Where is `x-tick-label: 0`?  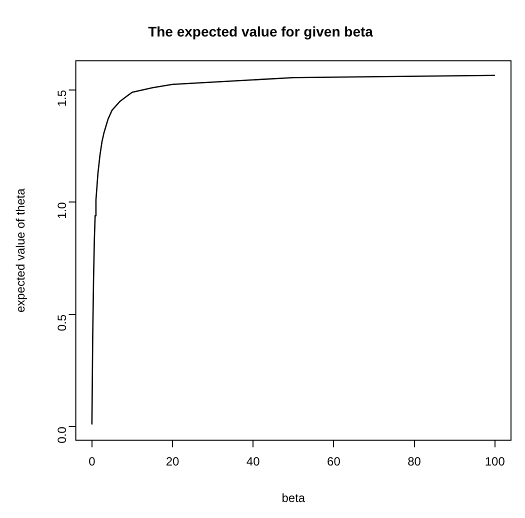 x-tick-label: 0 is located at coordinates (92, 461).